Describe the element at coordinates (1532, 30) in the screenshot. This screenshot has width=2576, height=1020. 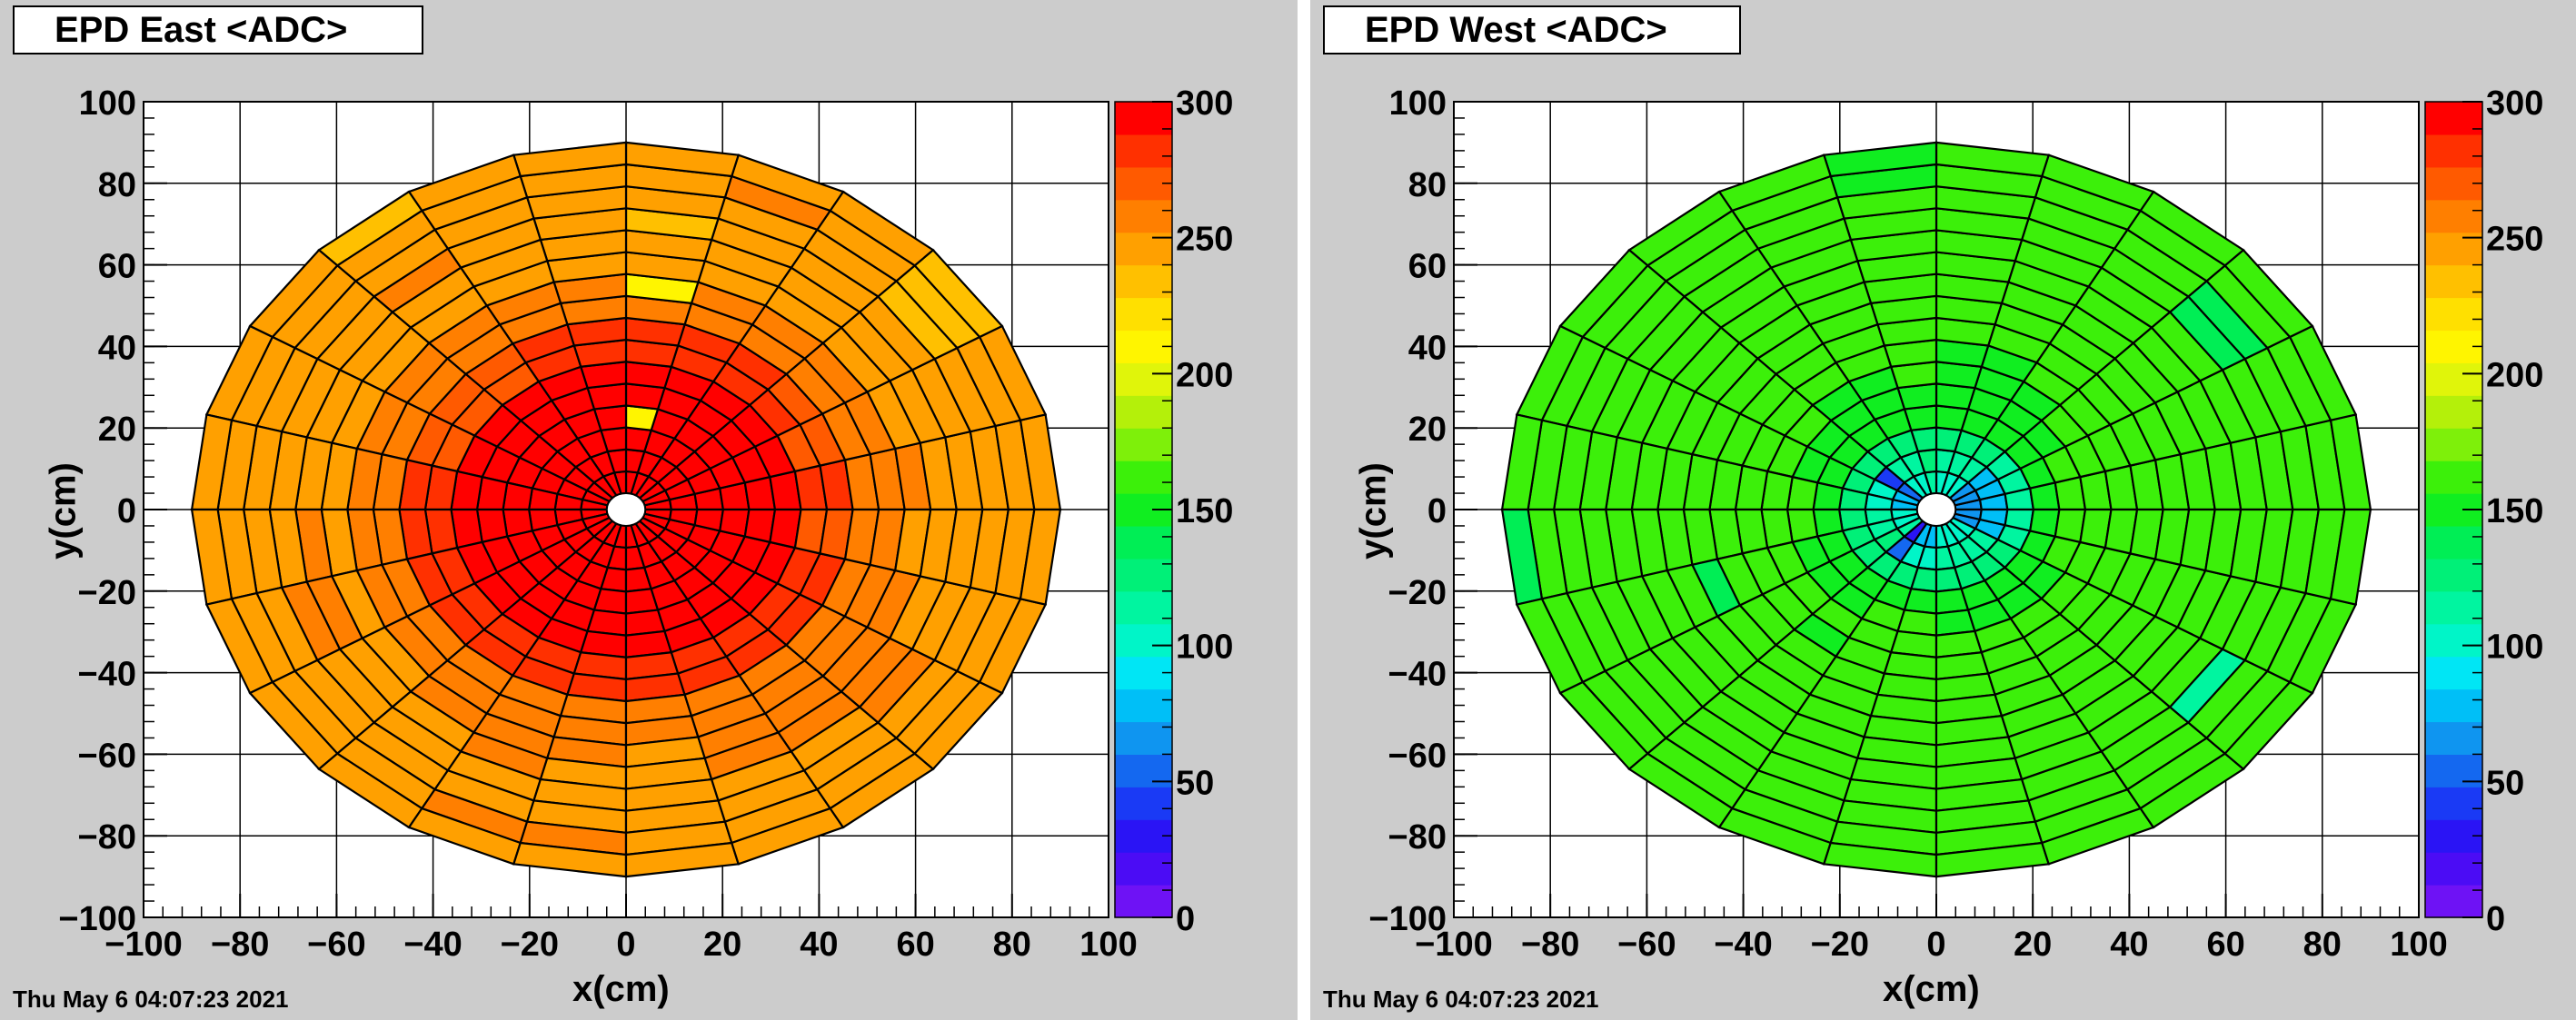
I see `chart-title: EPD West <ADC>` at that location.